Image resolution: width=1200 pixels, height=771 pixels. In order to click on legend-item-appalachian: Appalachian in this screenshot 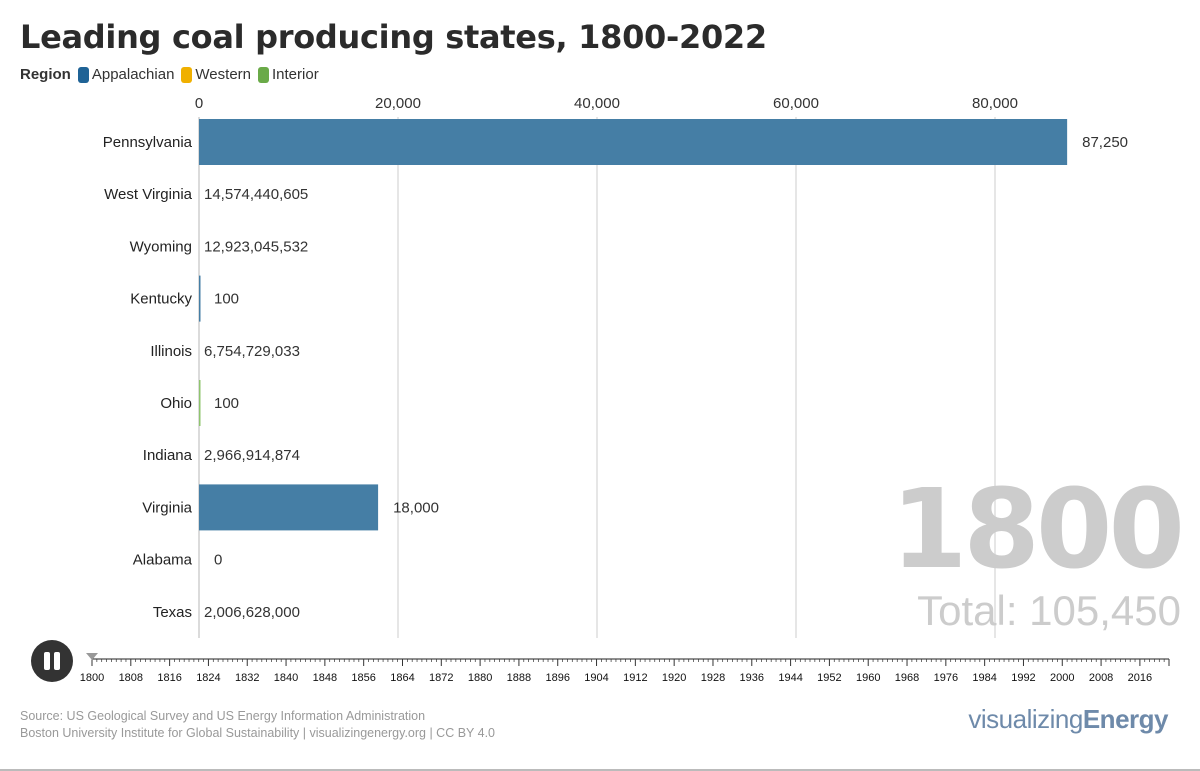, I will do `click(126, 74)`.